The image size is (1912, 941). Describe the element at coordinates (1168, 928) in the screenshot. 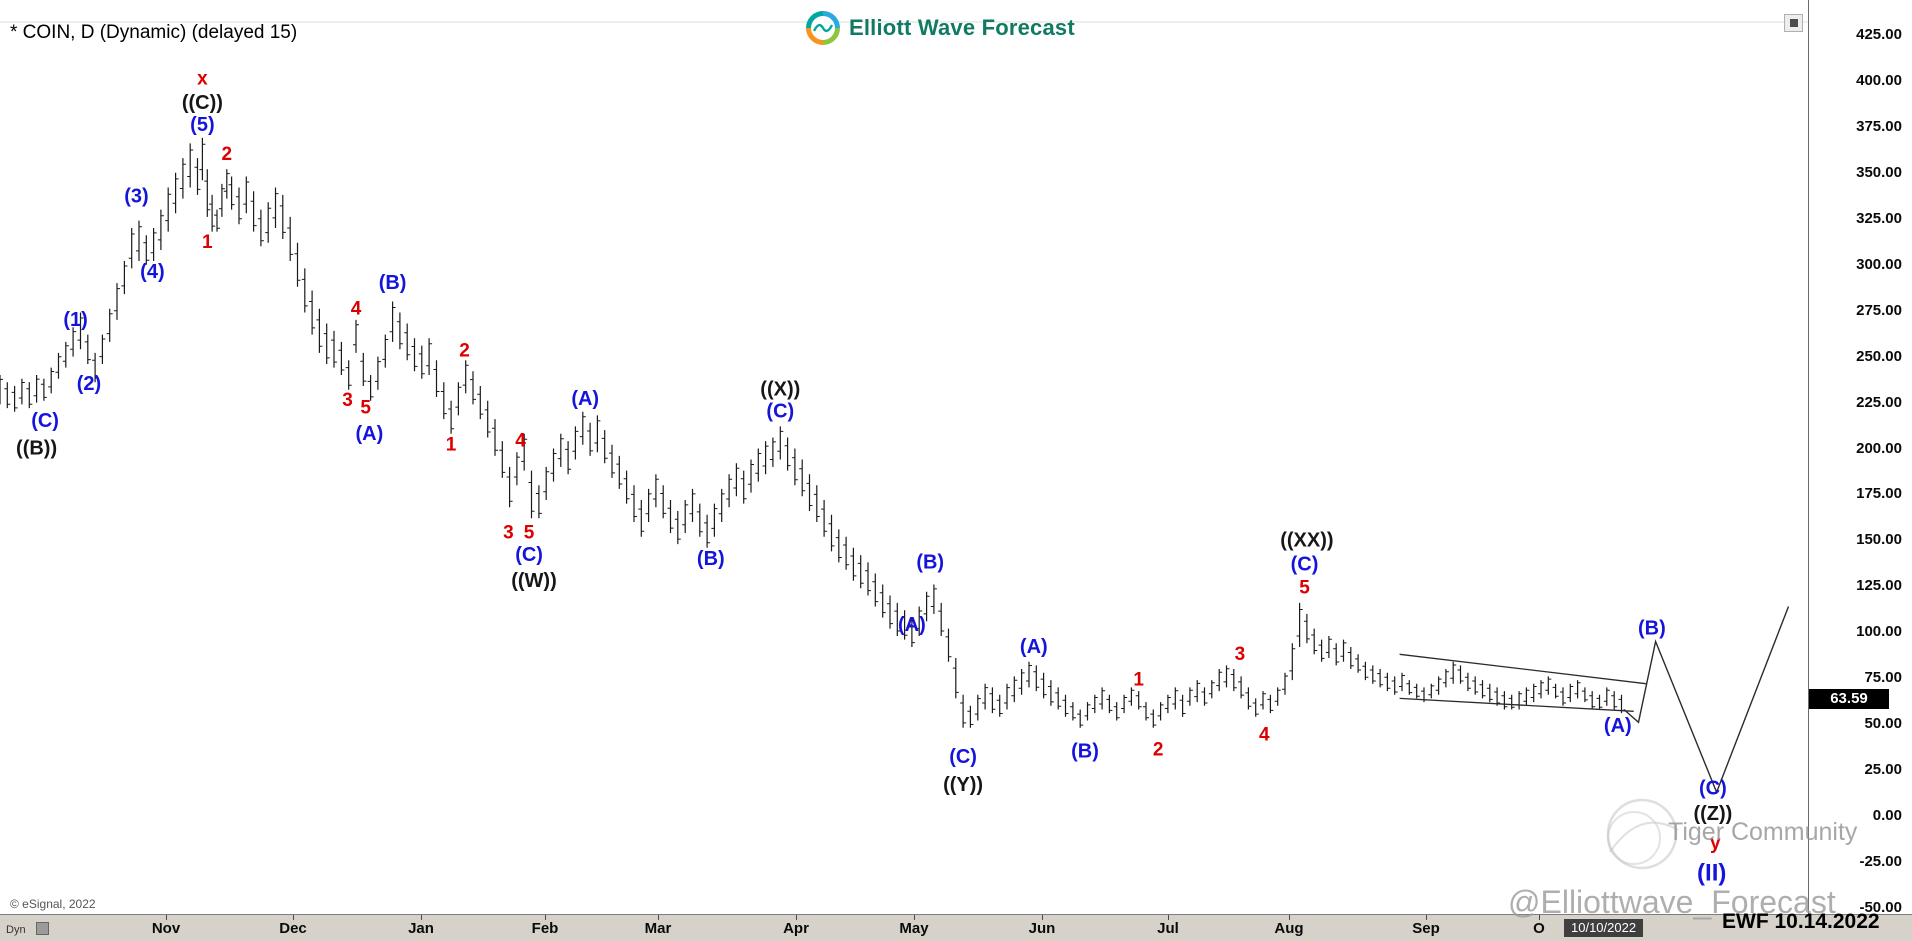

I see `month-label: Jul` at that location.